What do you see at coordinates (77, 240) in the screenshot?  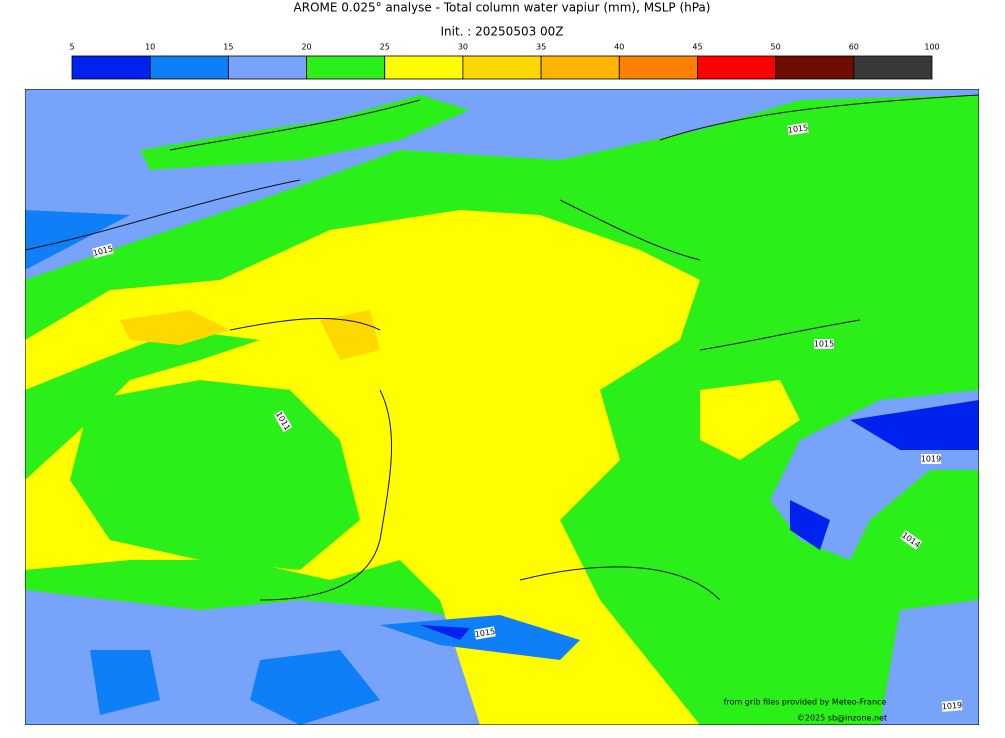 I see `water-area` at bounding box center [77, 240].